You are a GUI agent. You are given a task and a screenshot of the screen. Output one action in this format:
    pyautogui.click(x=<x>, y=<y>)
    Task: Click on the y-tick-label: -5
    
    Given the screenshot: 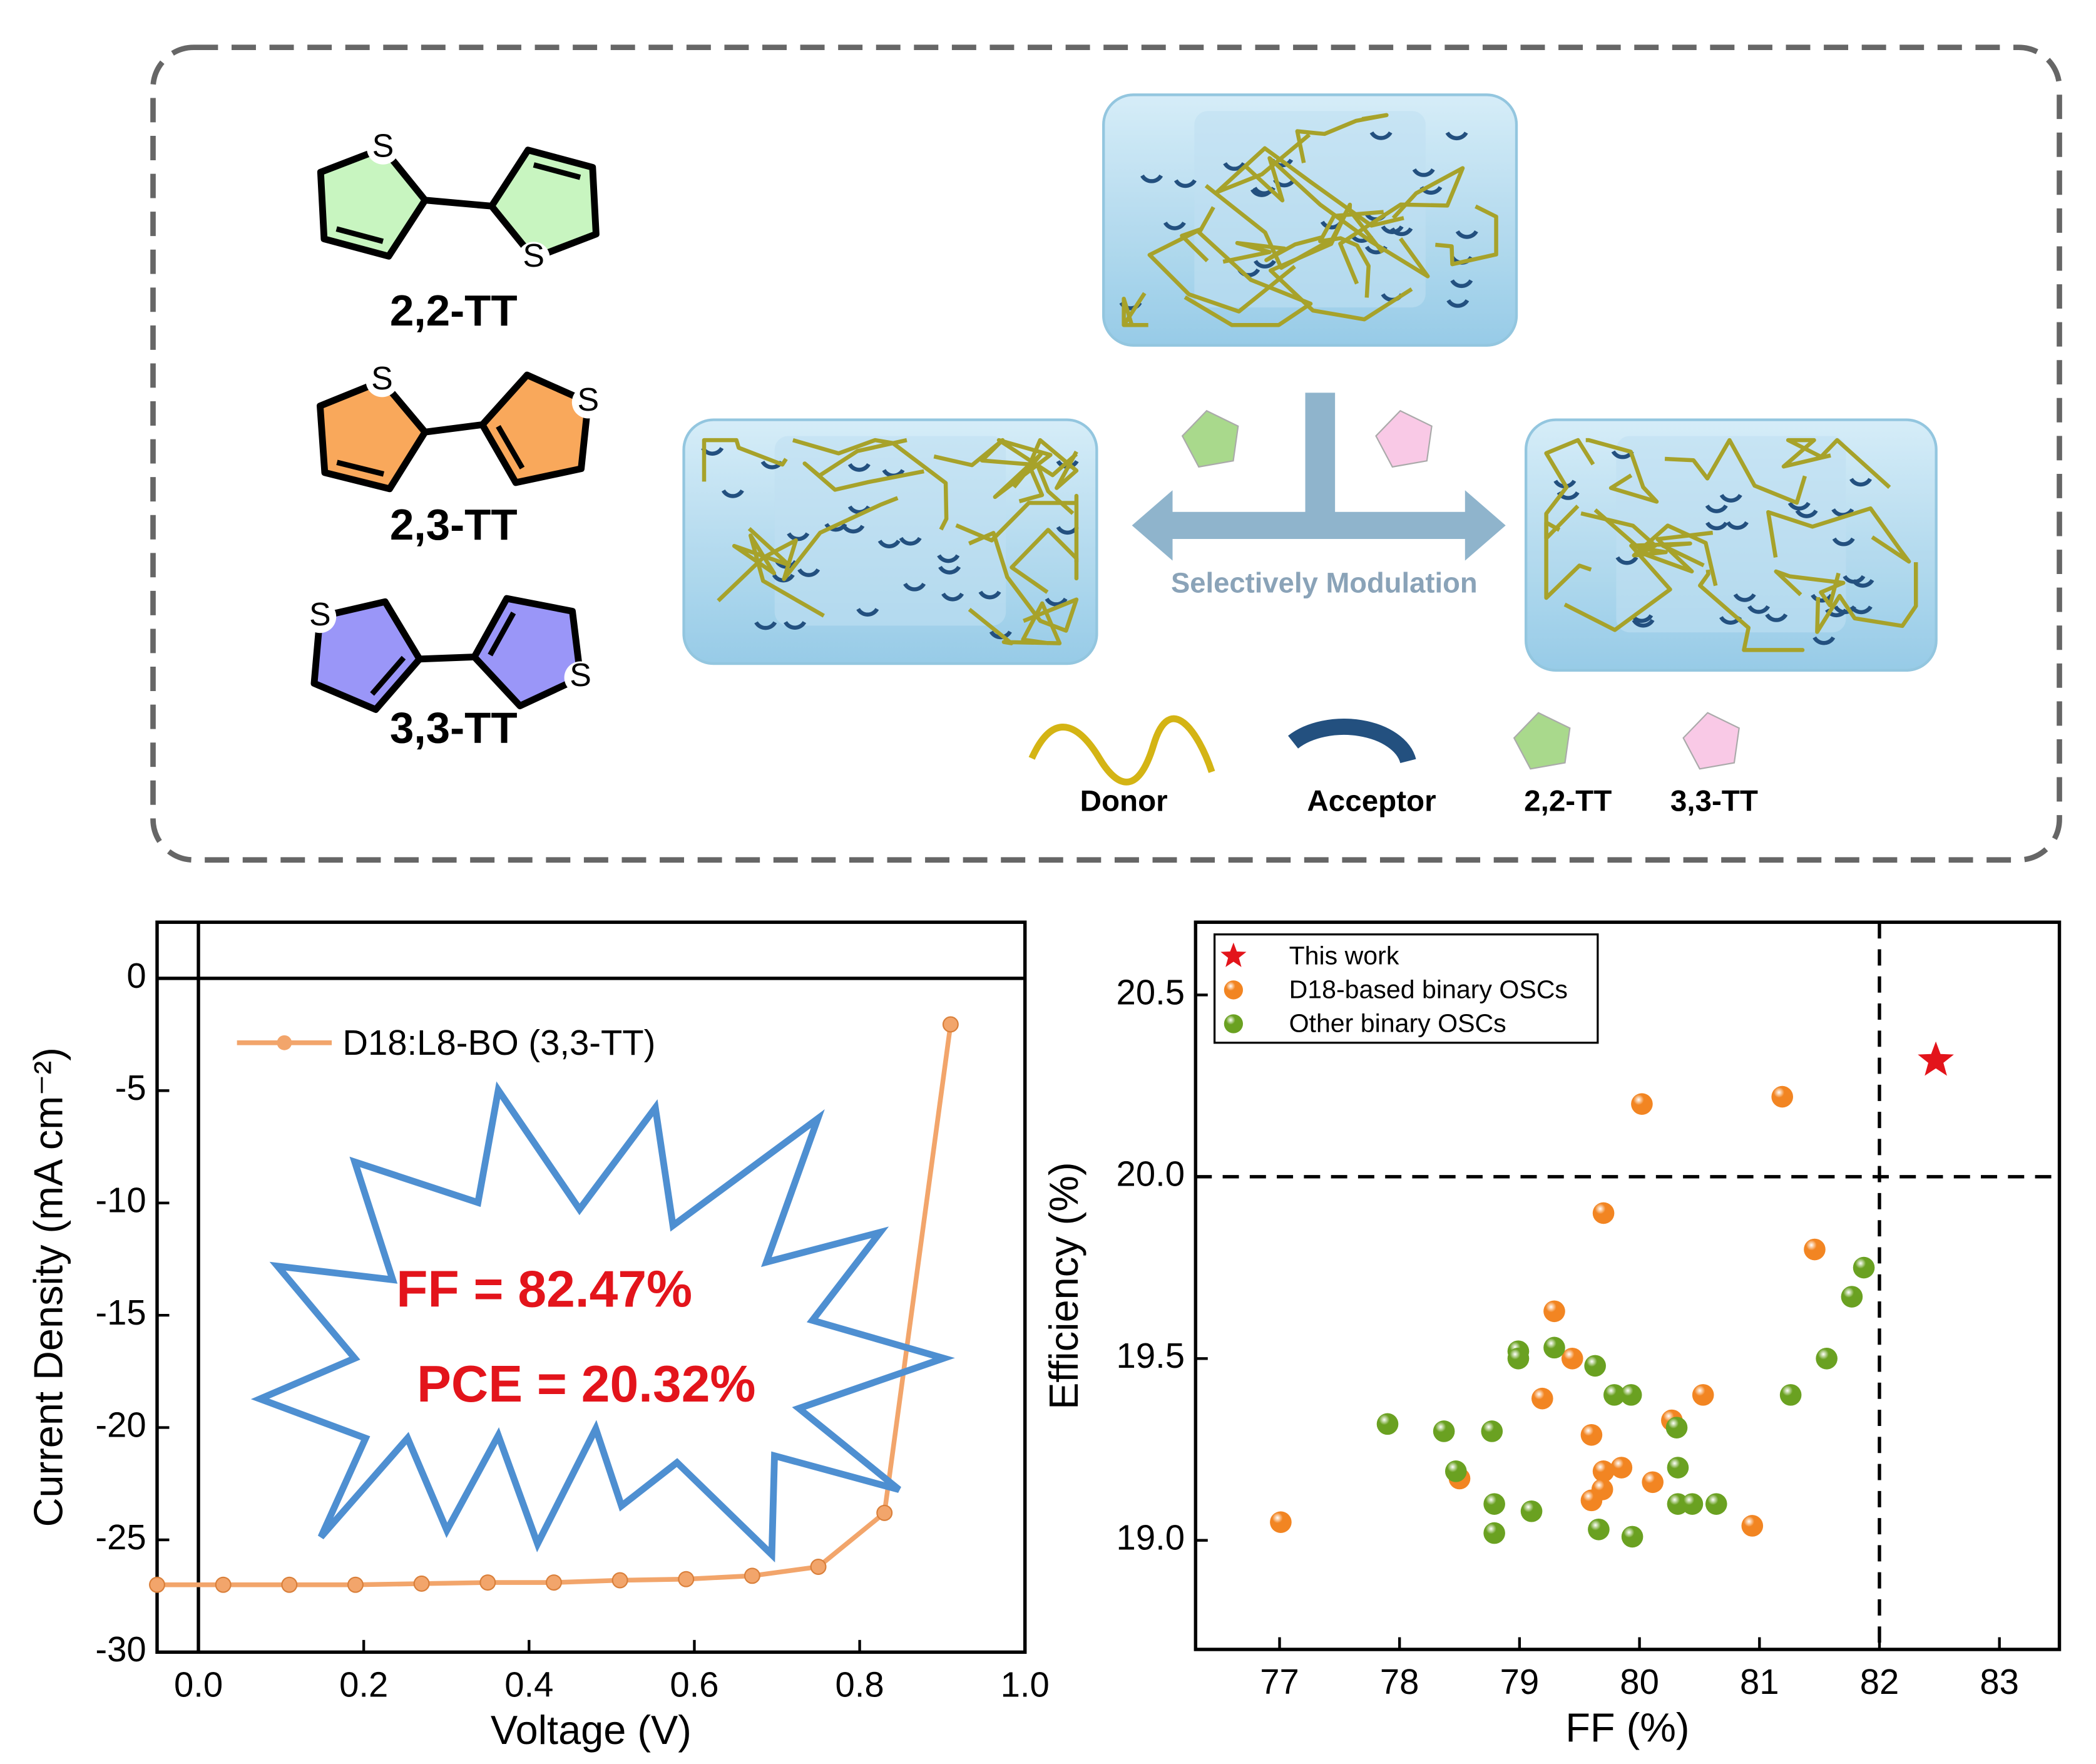 What is the action you would take?
    pyautogui.click(x=130, y=1087)
    